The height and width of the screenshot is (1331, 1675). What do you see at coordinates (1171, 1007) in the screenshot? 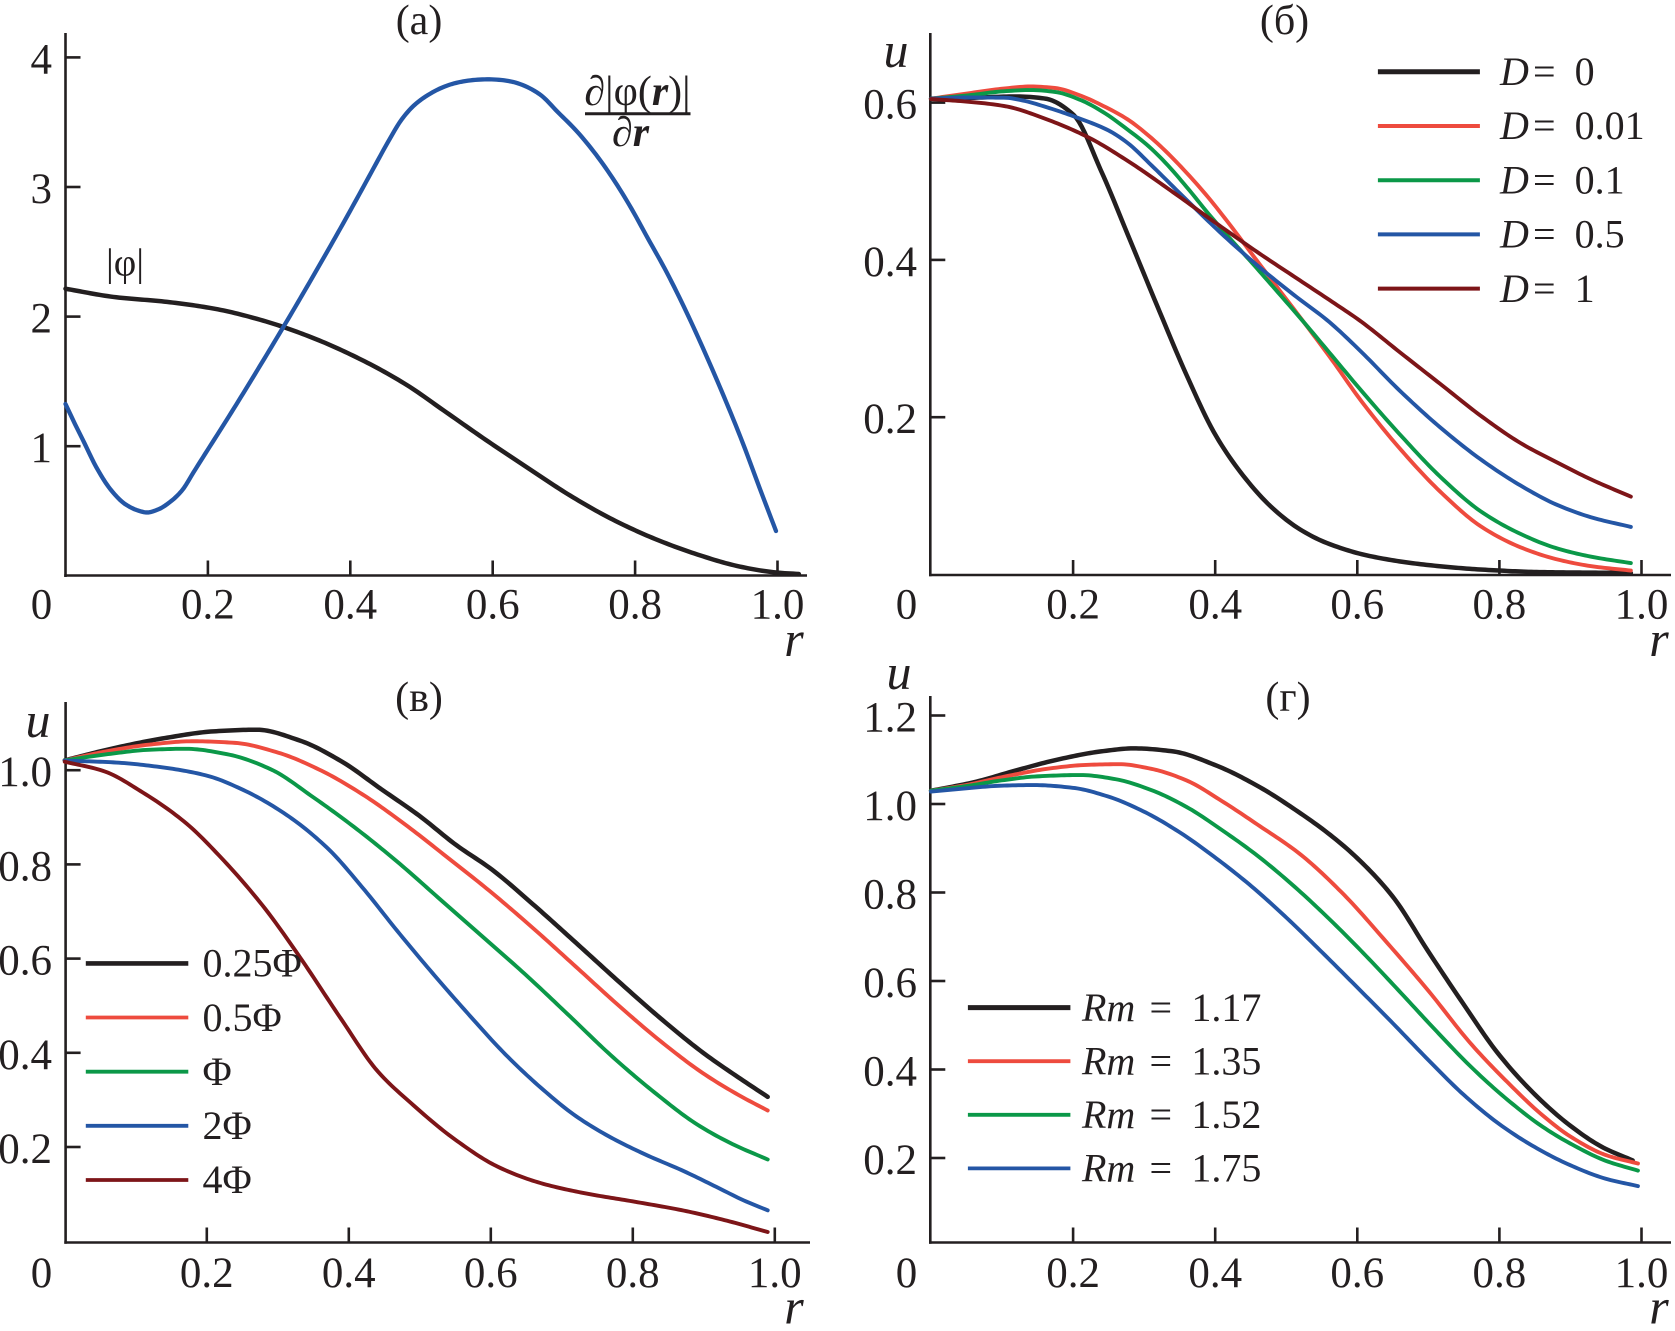
I see `svg-text:Rm=1.17: Rm = 1.17` at bounding box center [1171, 1007].